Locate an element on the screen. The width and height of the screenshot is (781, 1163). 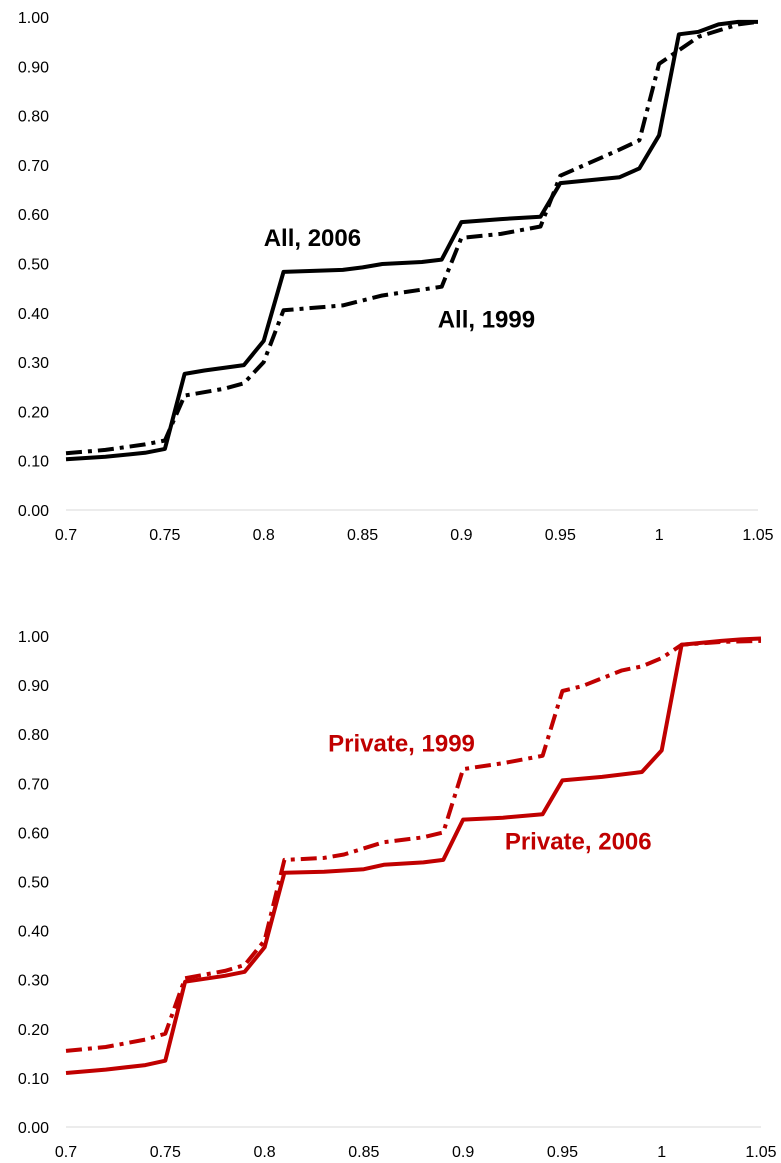
private-y-tick-label: 0.90 is located at coordinates (33, 686).